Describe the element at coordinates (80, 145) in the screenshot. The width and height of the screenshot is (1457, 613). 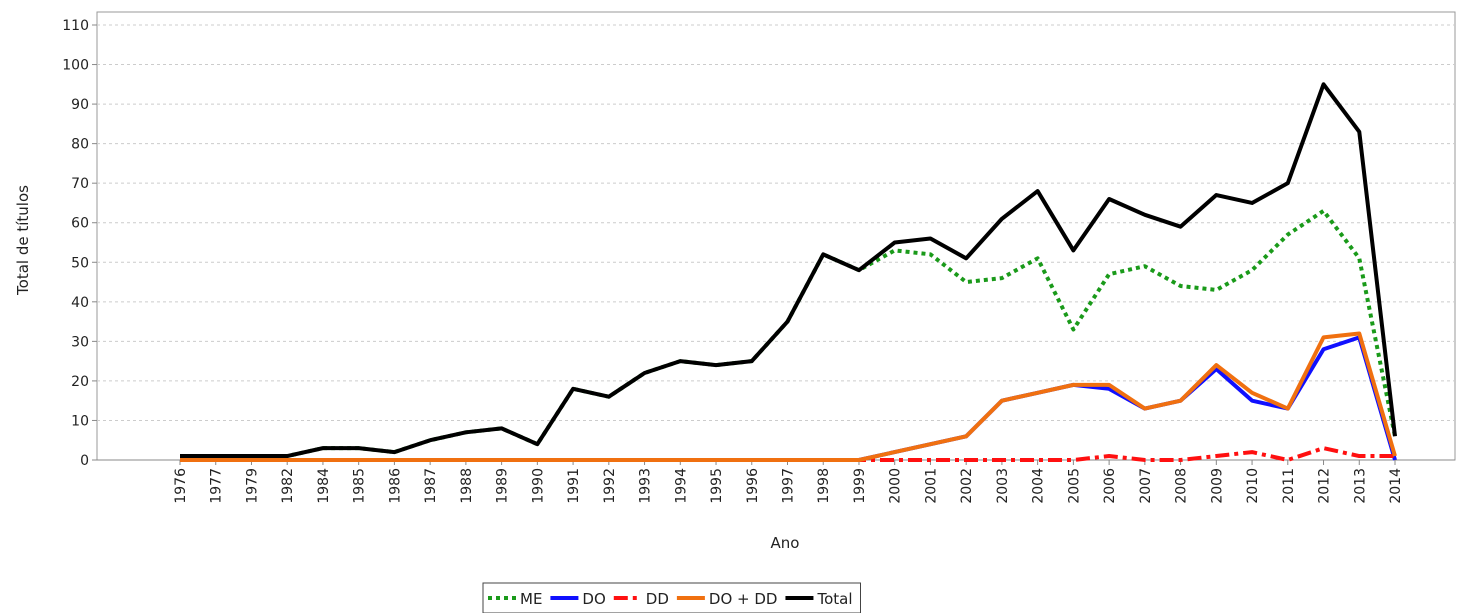
I see `y-tick-label: 80` at that location.